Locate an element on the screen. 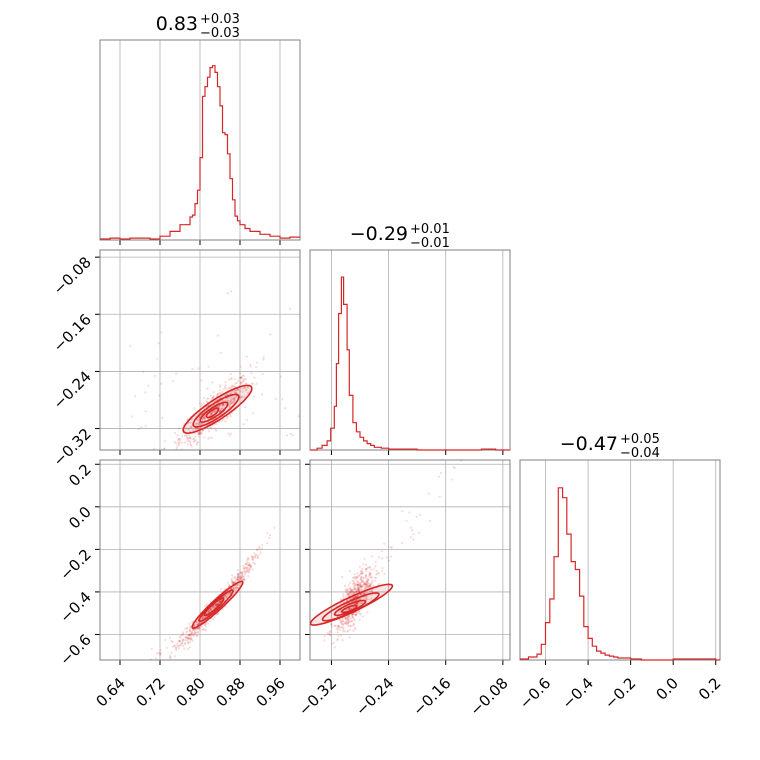 The image size is (760, 760). y-tick-label: −0.24 is located at coordinates (72, 390).